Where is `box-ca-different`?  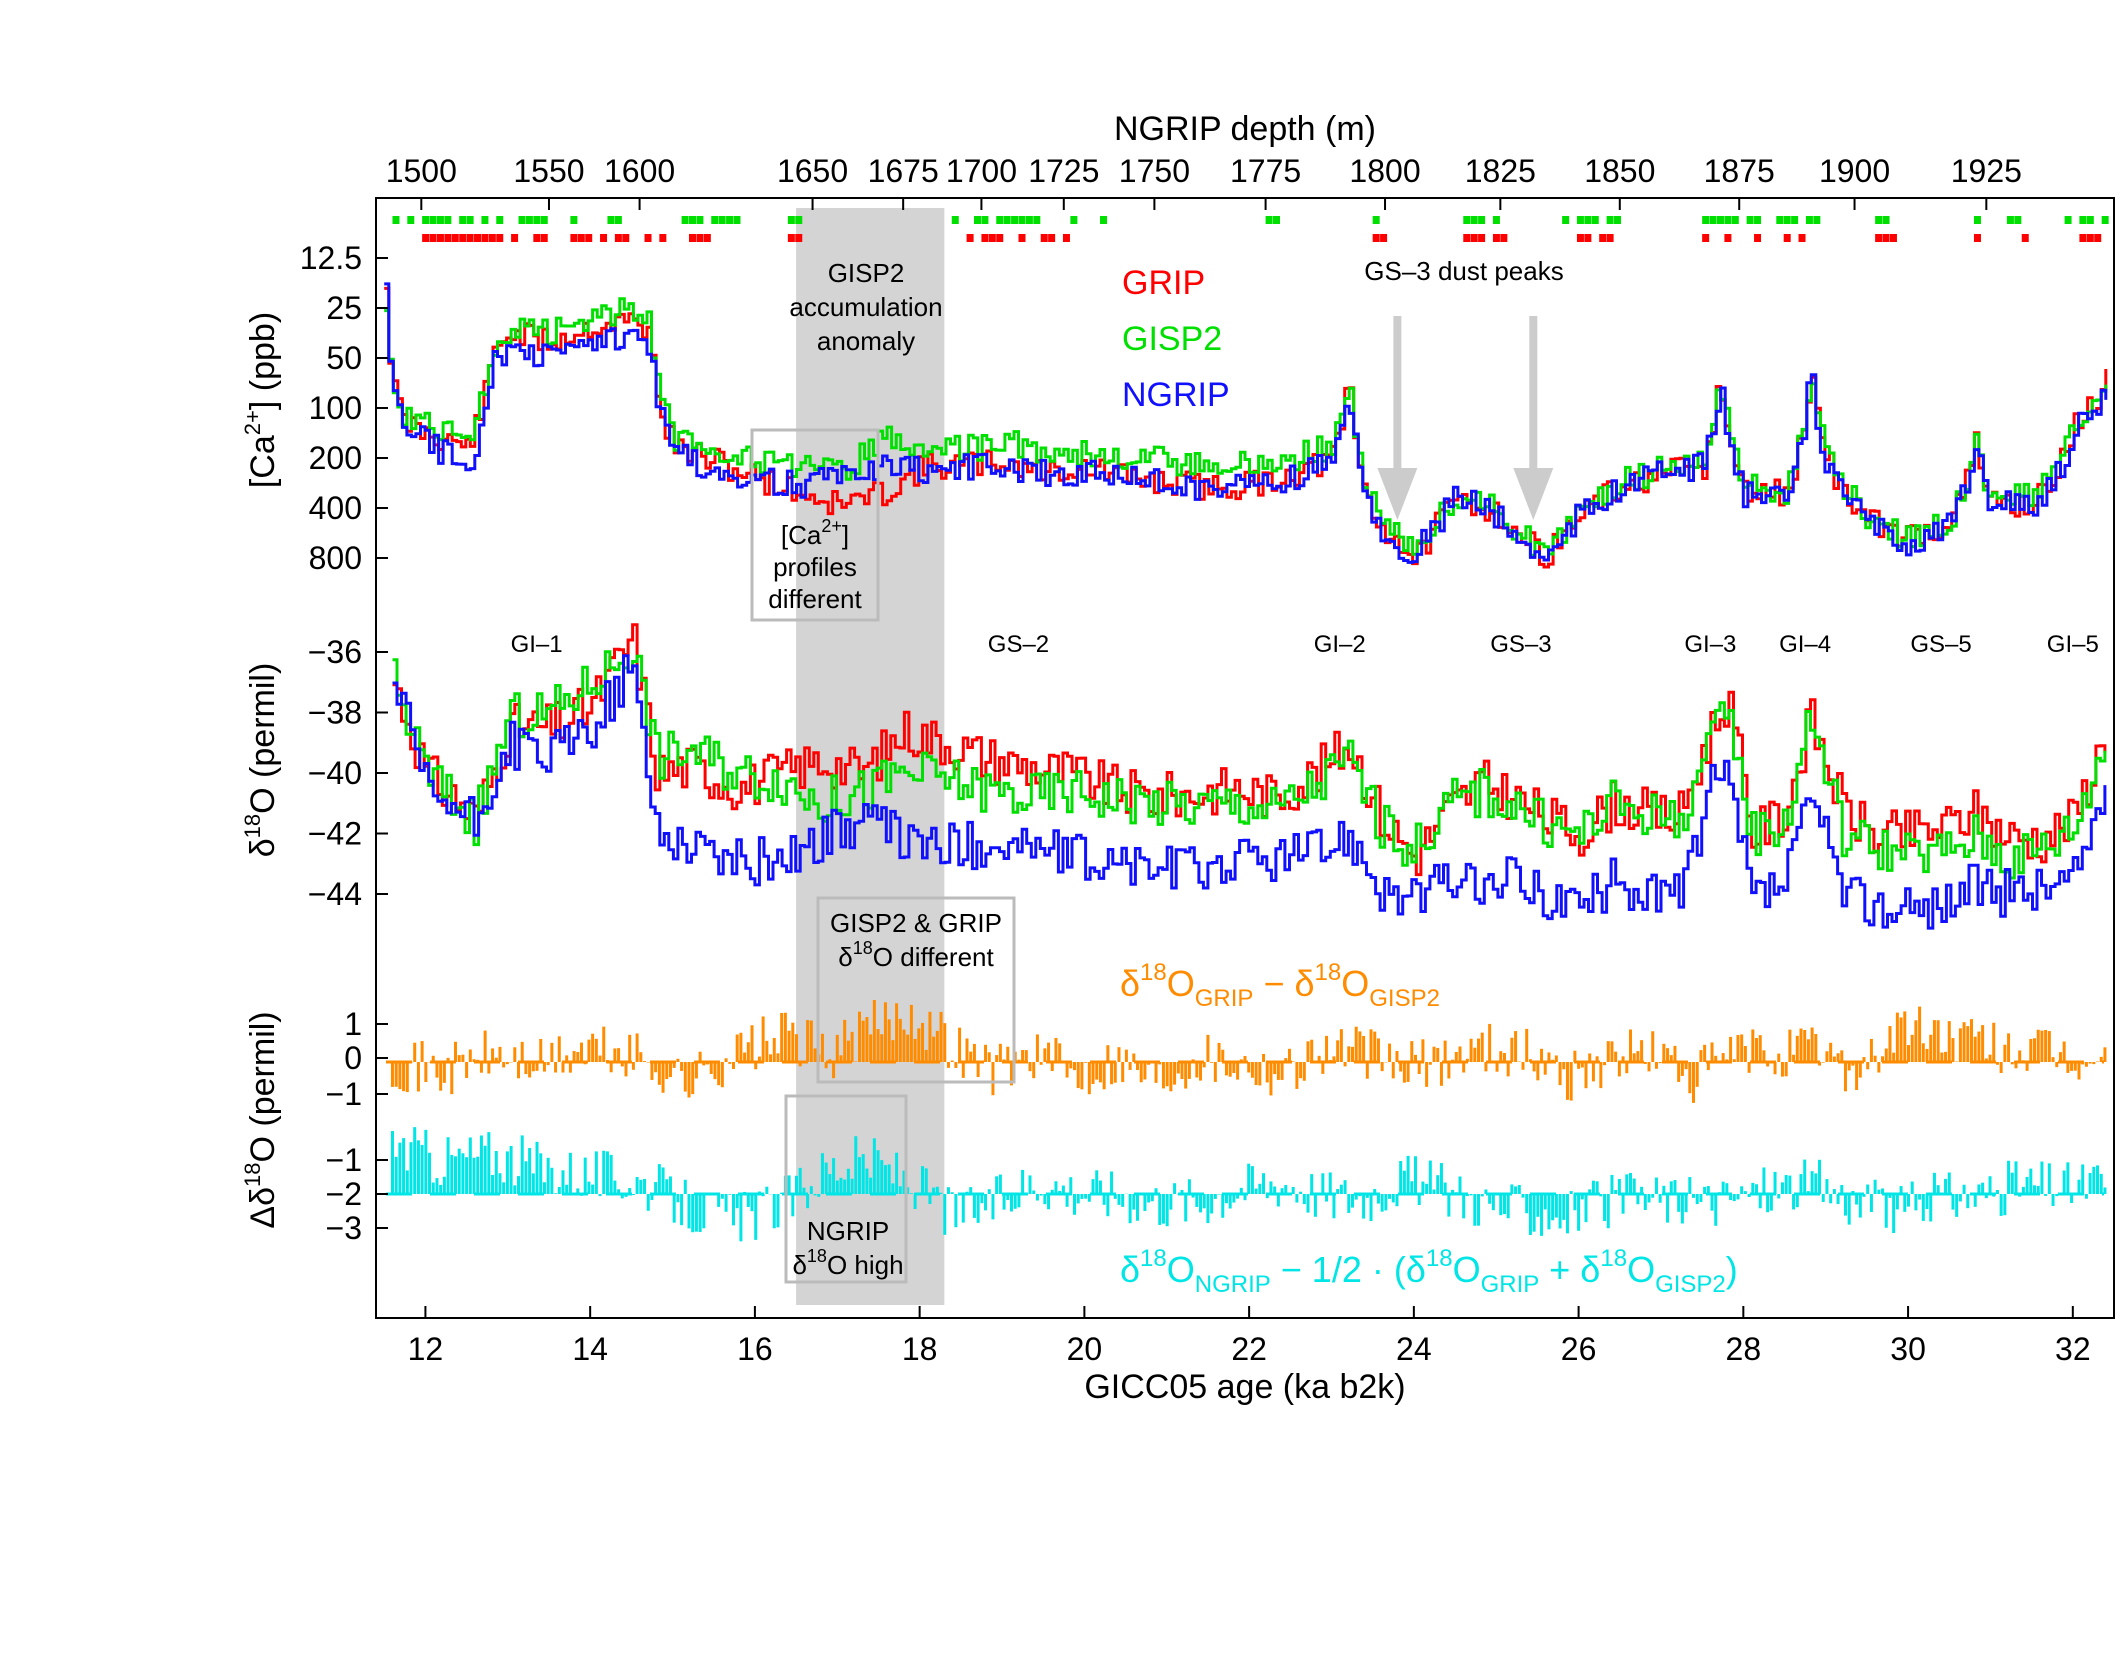
box-ca-different is located at coordinates (815, 525).